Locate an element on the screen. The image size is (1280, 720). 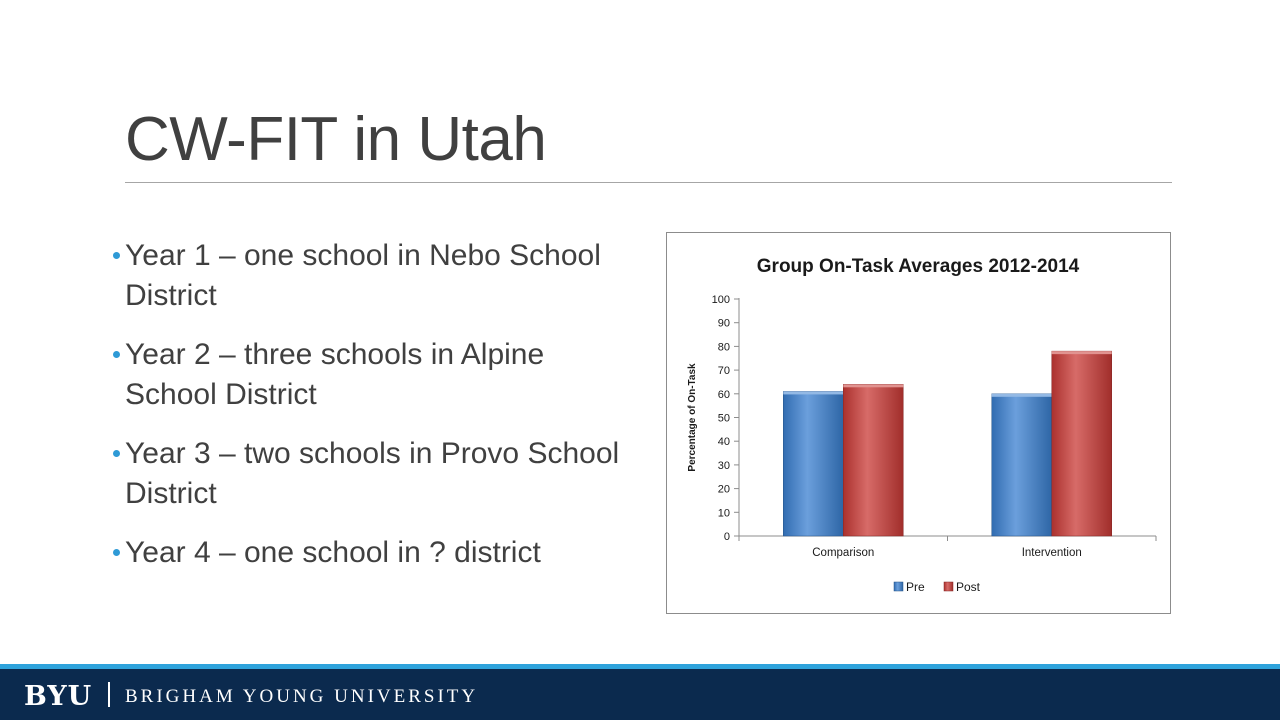
bar-pre-comparison is located at coordinates (813, 464).